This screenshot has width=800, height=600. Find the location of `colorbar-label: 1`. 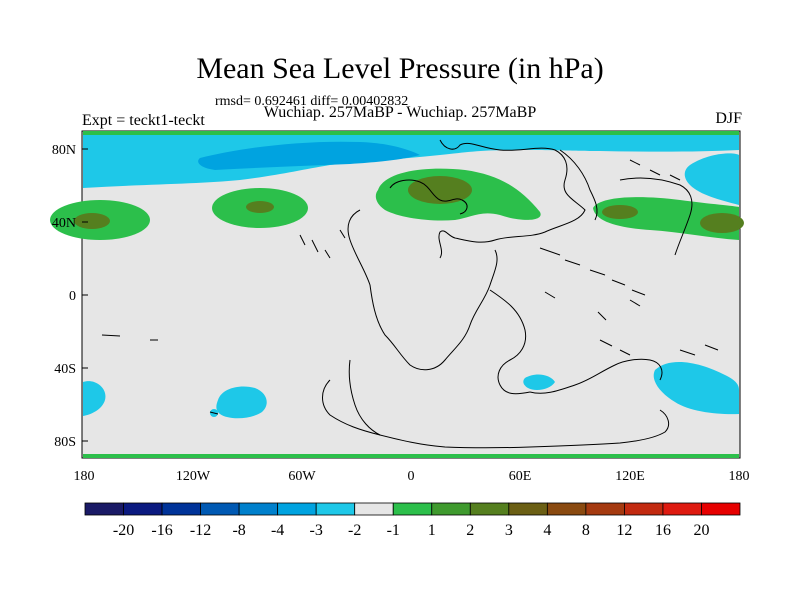

colorbar-label: 1 is located at coordinates (432, 530).